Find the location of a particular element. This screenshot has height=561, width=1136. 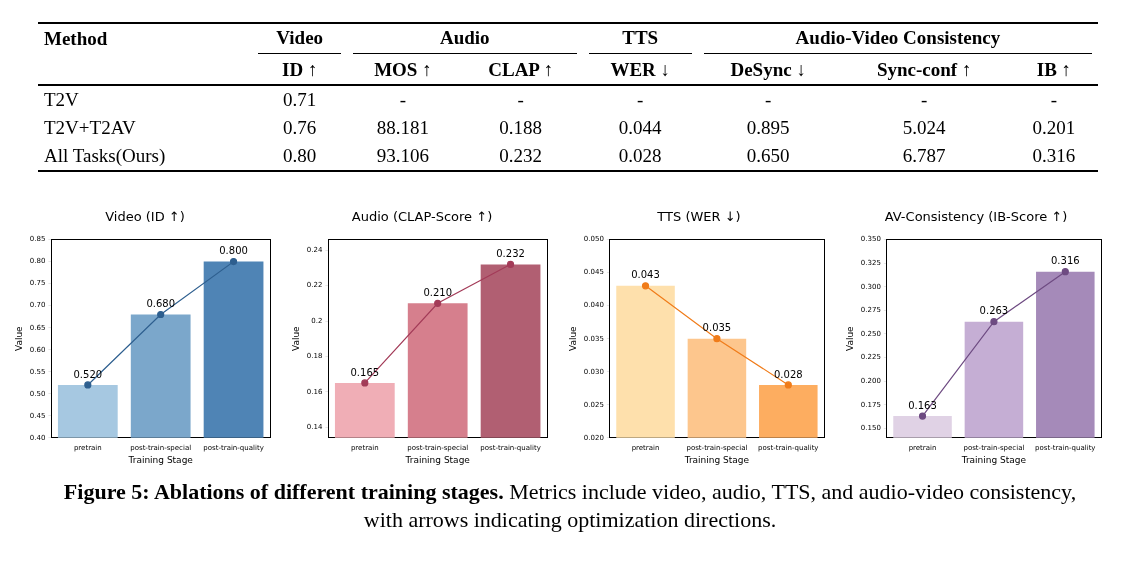

data-label: 0.028 is located at coordinates (788, 374).